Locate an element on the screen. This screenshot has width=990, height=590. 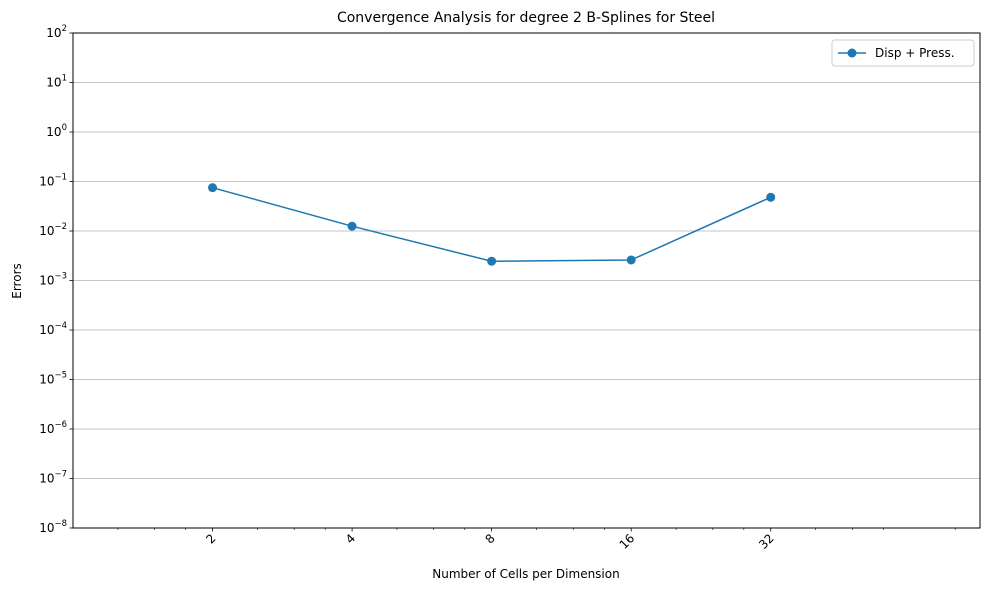
y-tick-label: 10² is located at coordinates (56, 32).